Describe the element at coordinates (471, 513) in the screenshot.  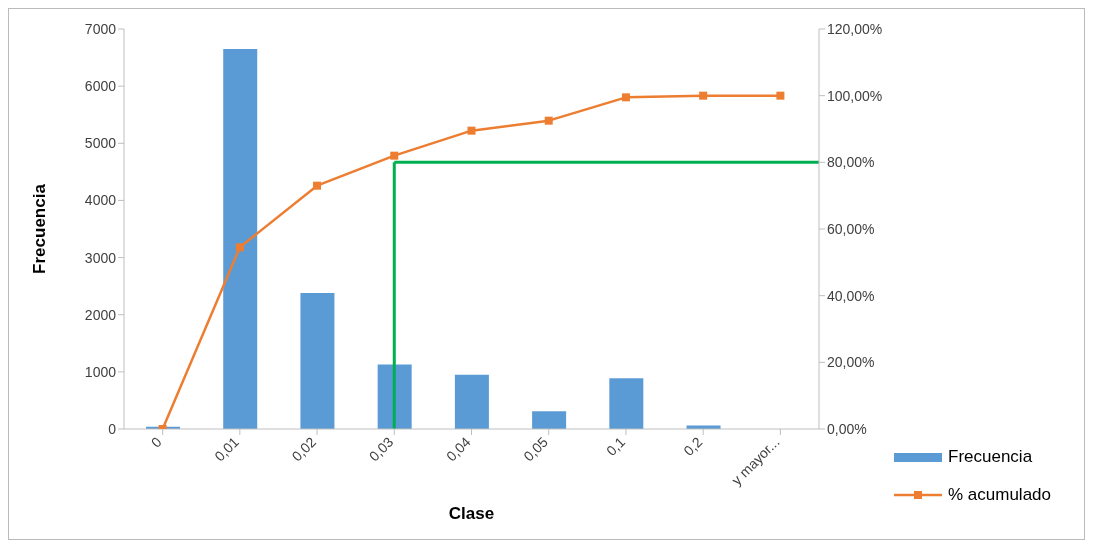
I see `x-axis-title: Clase` at that location.